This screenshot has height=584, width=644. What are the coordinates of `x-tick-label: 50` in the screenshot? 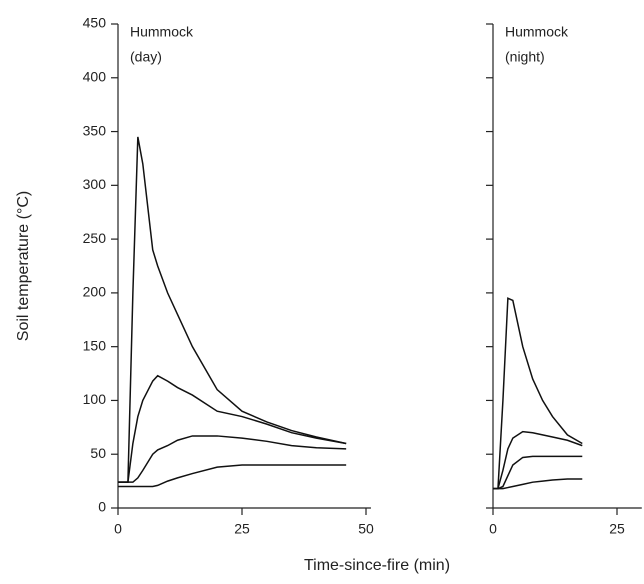 It's located at (366, 529).